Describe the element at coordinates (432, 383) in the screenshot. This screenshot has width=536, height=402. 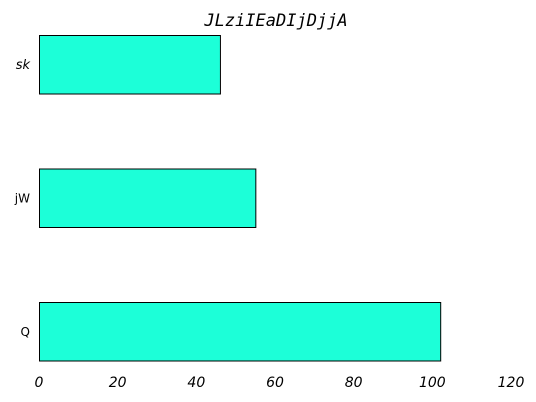
I see `x-tick-label-100: 100` at that location.